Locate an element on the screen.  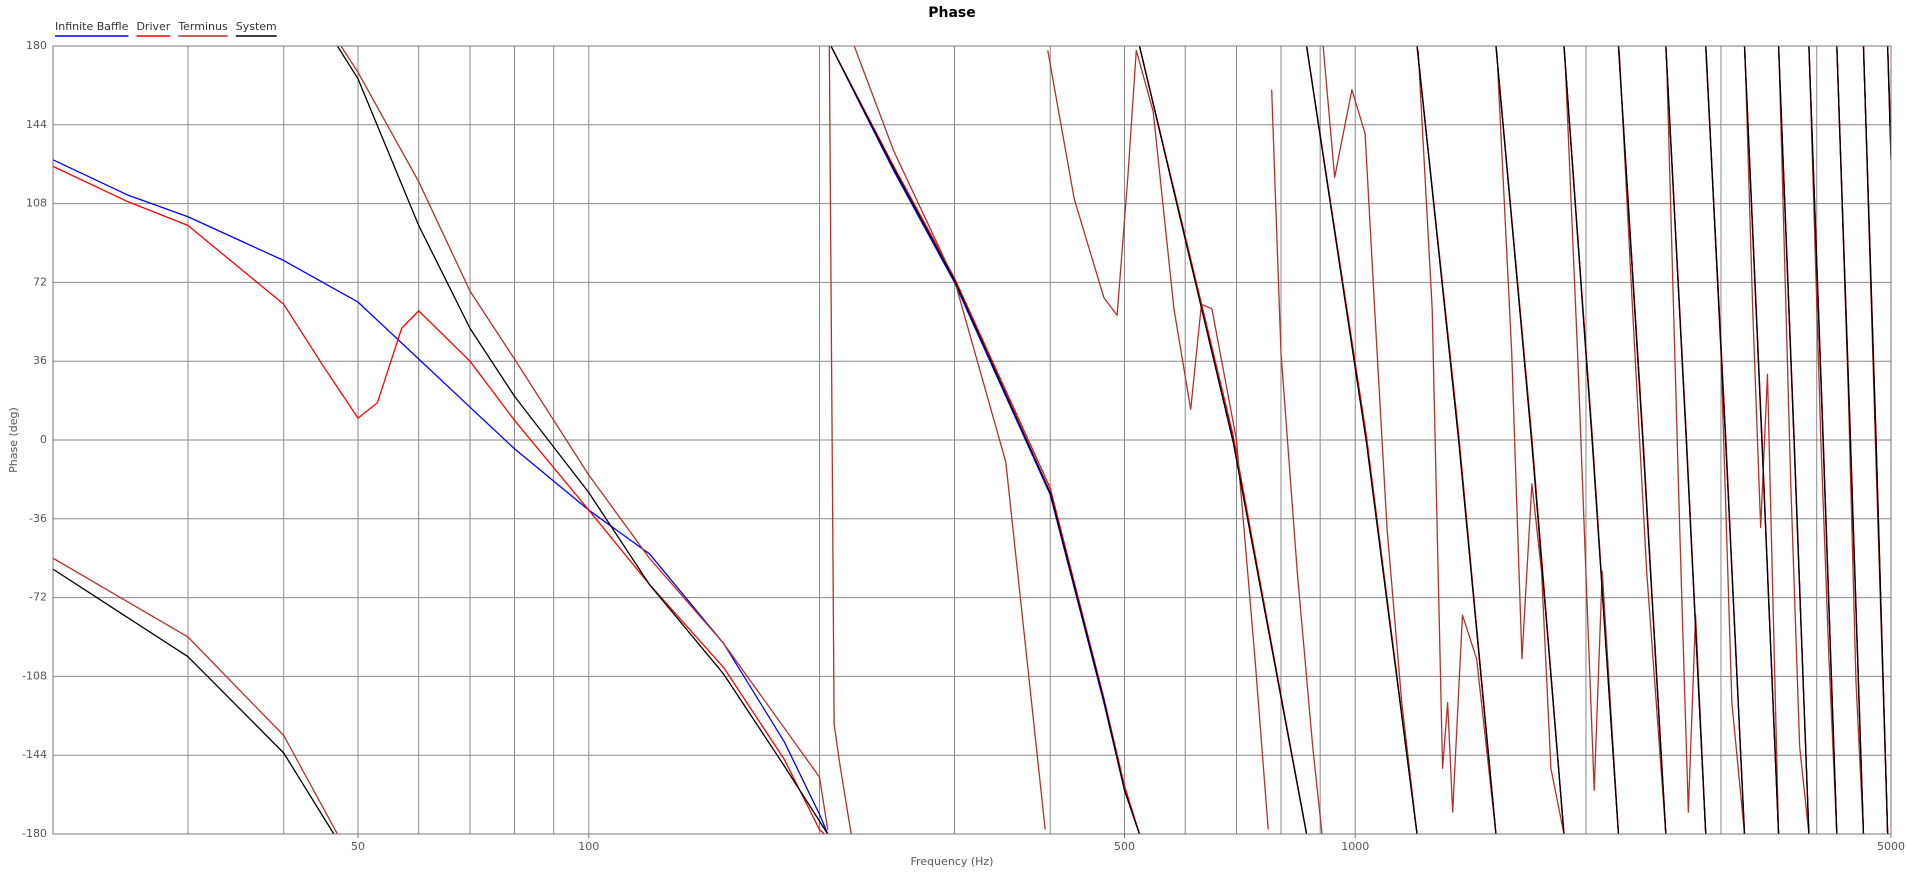
x-tick-label: 5000 is located at coordinates (1891, 846).